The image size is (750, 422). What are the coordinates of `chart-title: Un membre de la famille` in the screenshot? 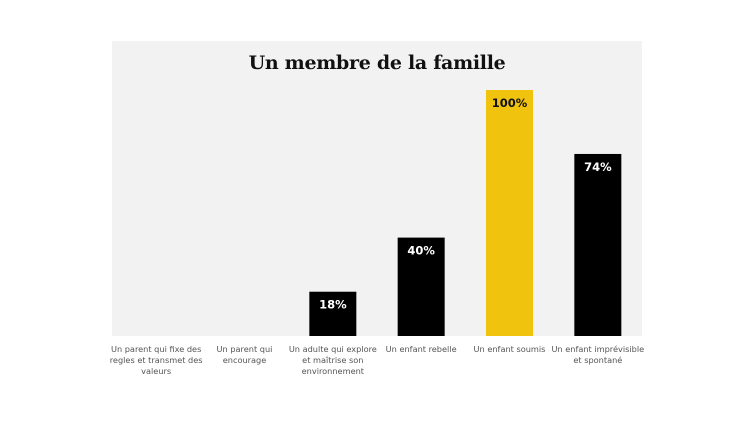 It's located at (377, 63).